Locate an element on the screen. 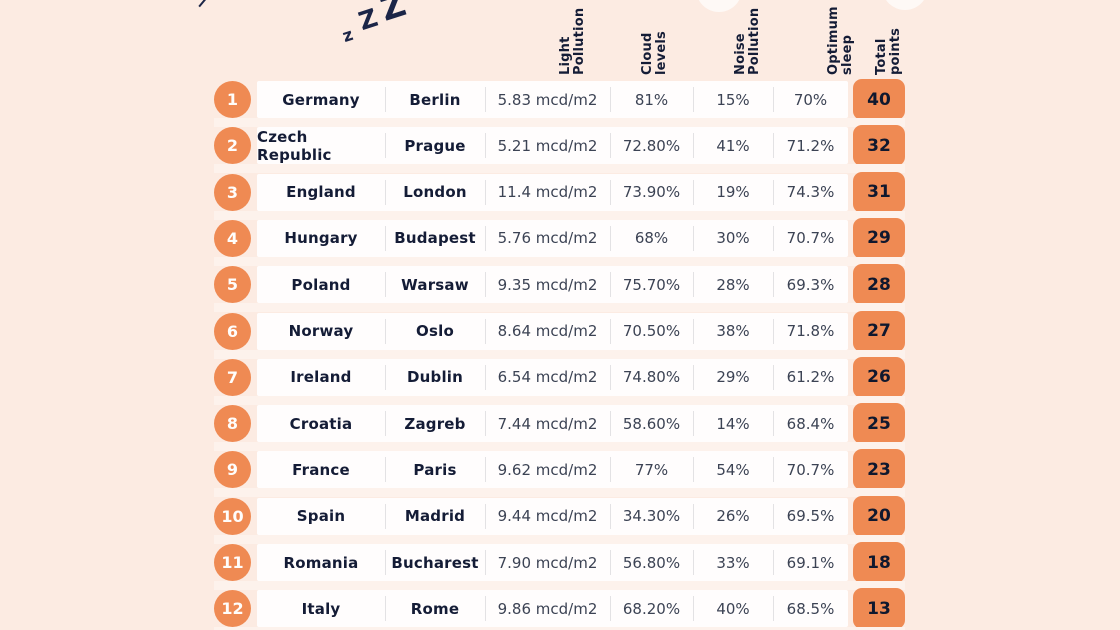  noise-pollution-cell: 38% is located at coordinates (733, 331).